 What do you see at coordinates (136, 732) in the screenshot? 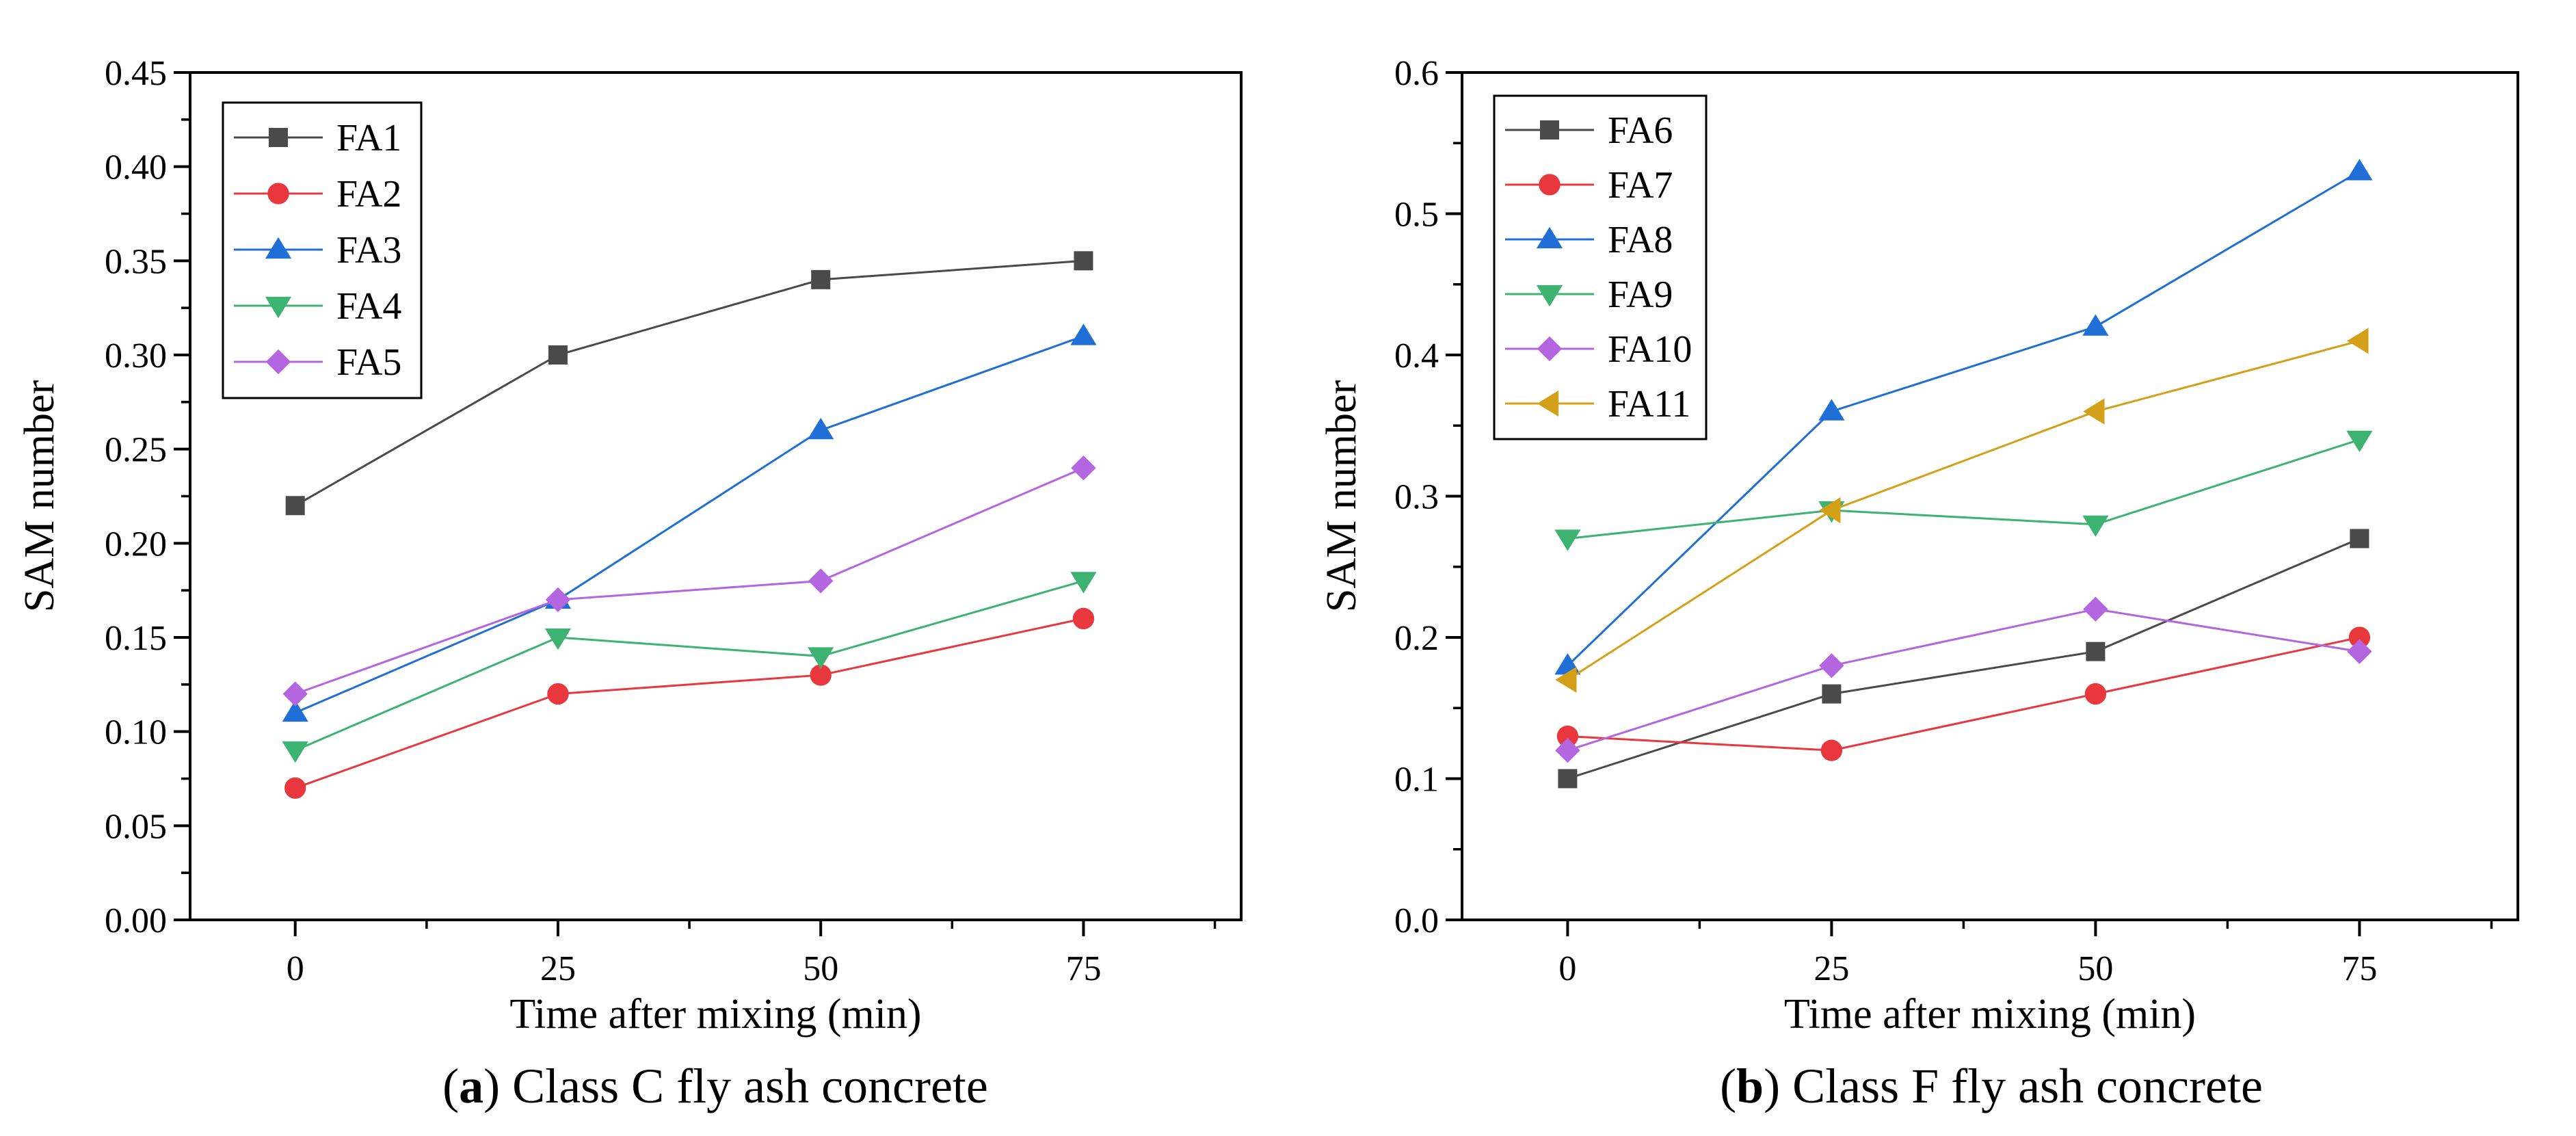
I see `y-tick-label: 0.10` at bounding box center [136, 732].